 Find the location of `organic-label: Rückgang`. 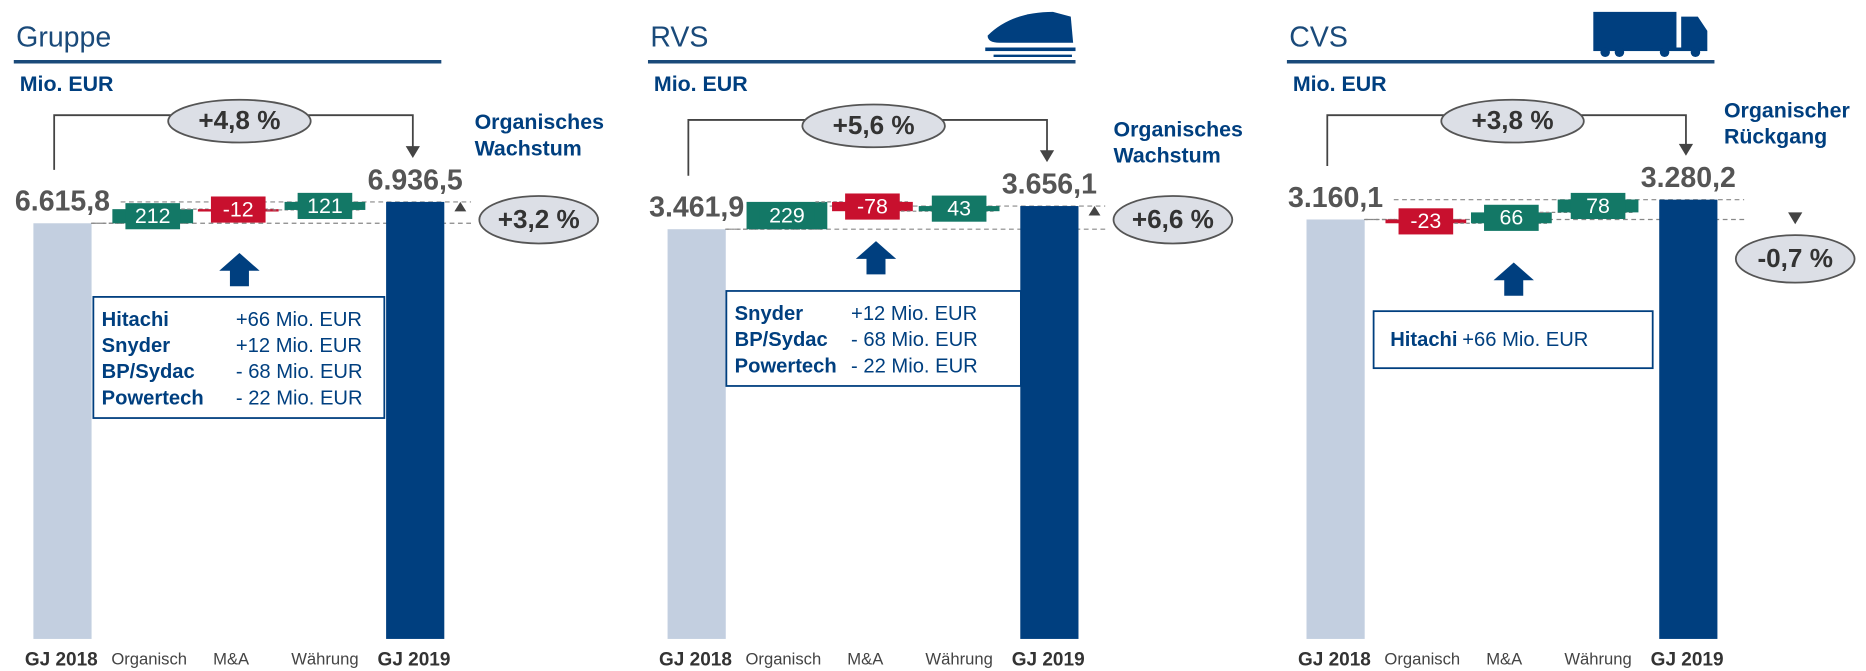

organic-label: Rückgang is located at coordinates (1775, 136).